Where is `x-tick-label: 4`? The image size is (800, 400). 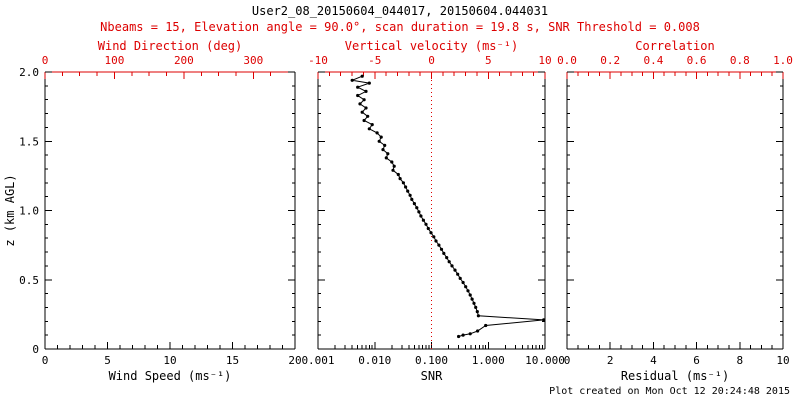
x-tick-label: 4 is located at coordinates (653, 360).